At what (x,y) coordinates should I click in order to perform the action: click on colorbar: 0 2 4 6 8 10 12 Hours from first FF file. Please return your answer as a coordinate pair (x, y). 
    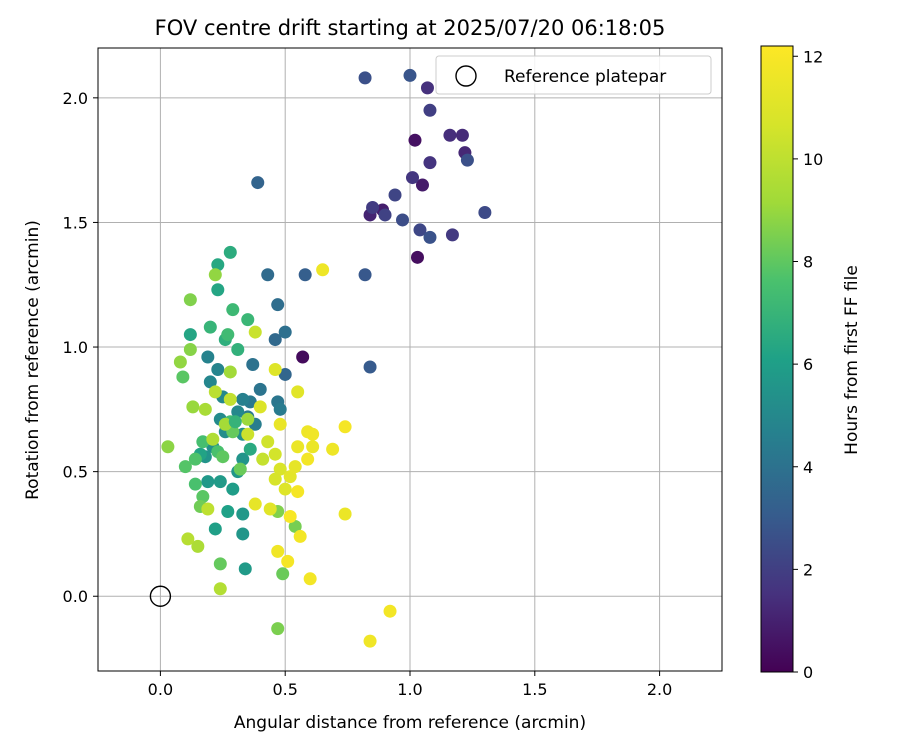
    Looking at the image, I should click on (811, 363).